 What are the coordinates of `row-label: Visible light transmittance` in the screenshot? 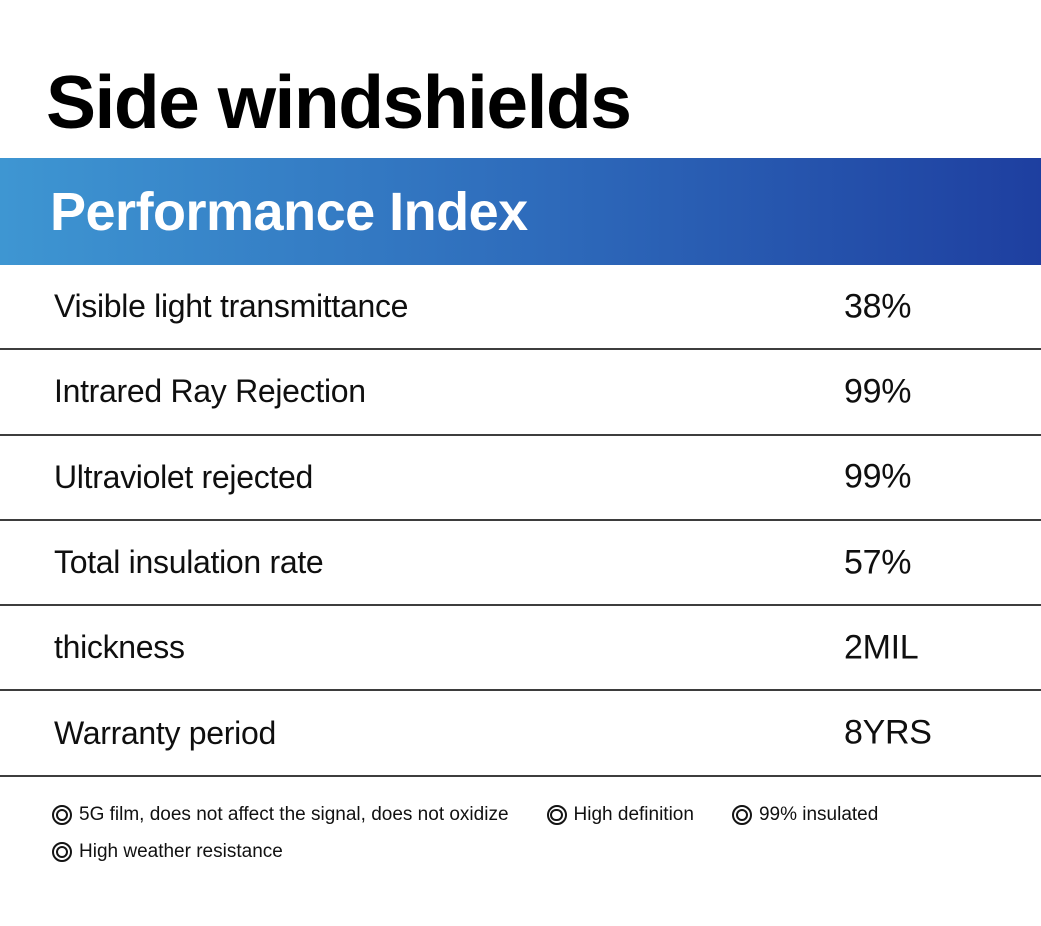 It's located at (231, 306).